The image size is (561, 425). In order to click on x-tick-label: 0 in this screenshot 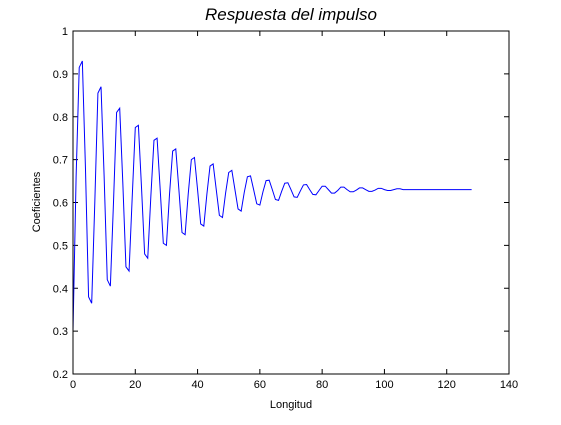, I will do `click(73, 385)`.